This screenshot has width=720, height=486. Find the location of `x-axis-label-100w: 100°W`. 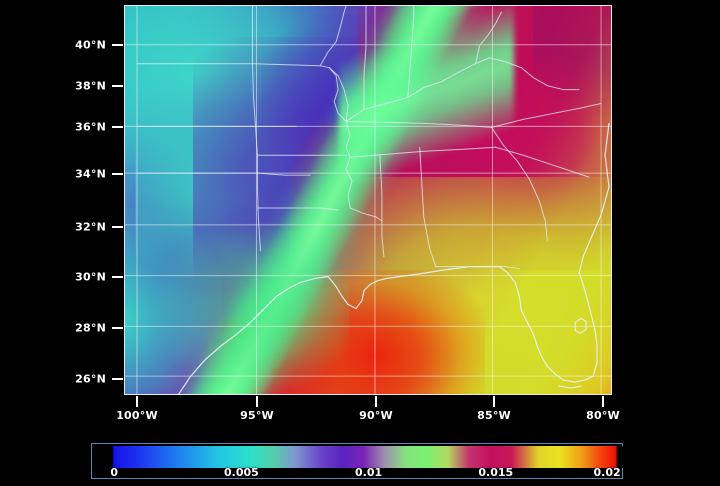

x-axis-label-100w: 100°W is located at coordinates (137, 415).